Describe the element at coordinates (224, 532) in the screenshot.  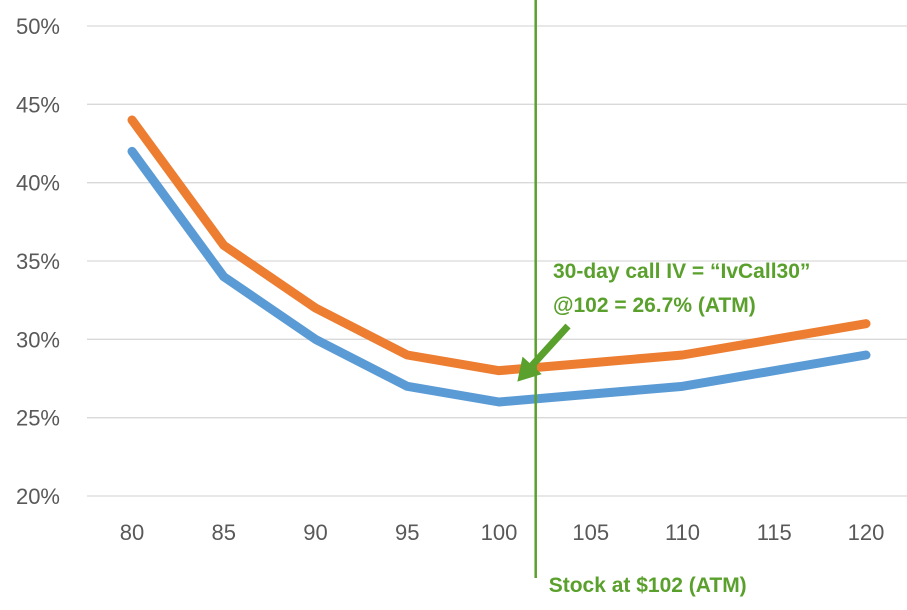
I see `x-tick-label: 85` at that location.